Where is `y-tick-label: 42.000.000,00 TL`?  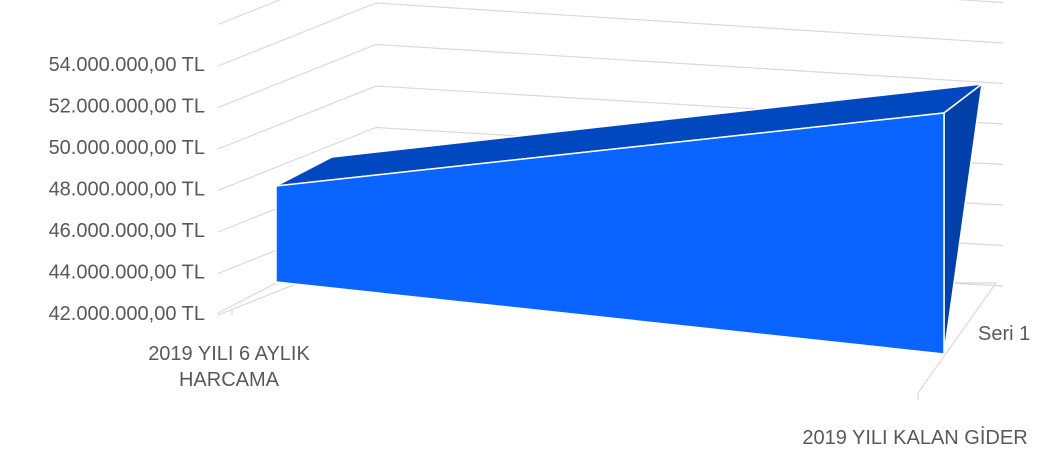
y-tick-label: 42.000.000,00 TL is located at coordinates (127, 314).